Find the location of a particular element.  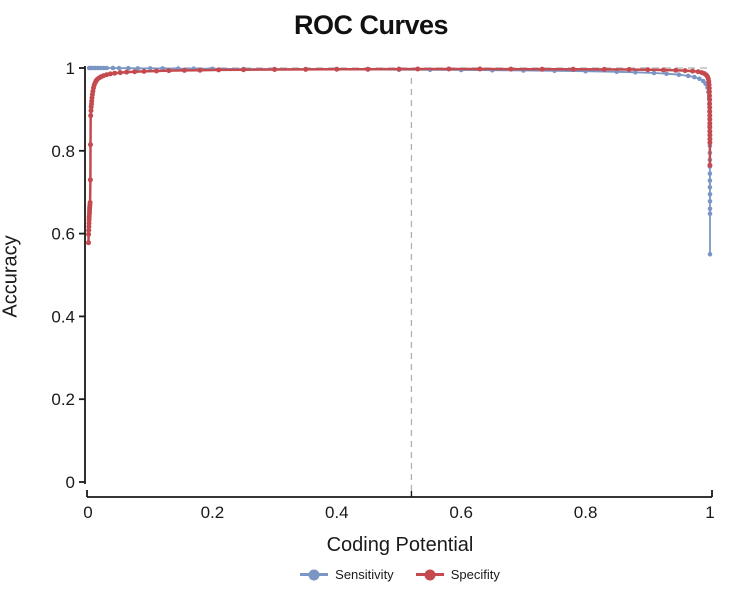

sensitivity-dot-icon is located at coordinates (314, 574).